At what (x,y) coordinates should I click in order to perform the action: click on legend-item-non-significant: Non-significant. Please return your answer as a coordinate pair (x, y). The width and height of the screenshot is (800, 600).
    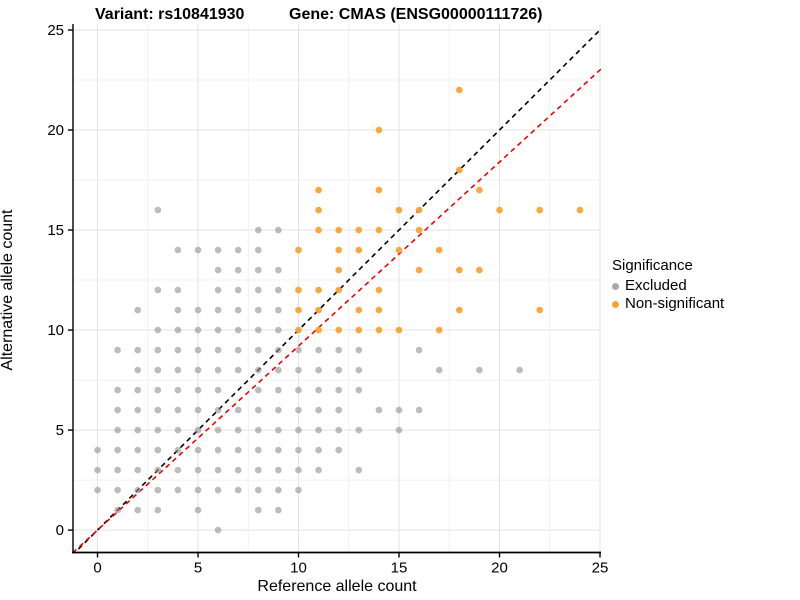
    Looking at the image, I should click on (668, 304).